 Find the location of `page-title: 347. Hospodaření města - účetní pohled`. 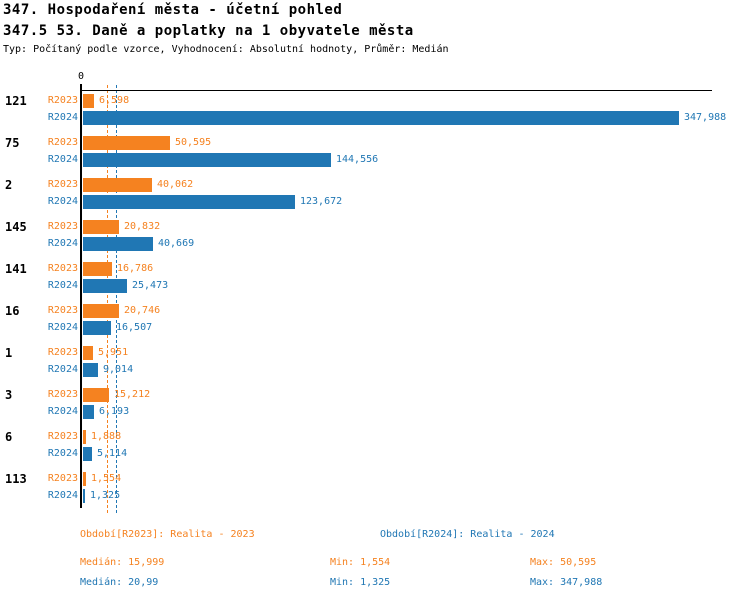

page-title: 347. Hospodaření města - účetní pohled is located at coordinates (173, 10).